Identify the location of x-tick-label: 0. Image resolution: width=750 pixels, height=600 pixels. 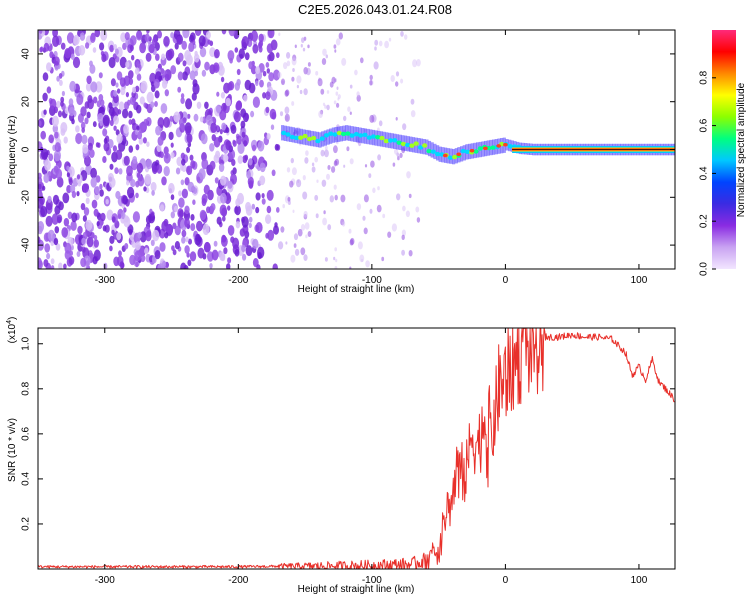
(506, 280).